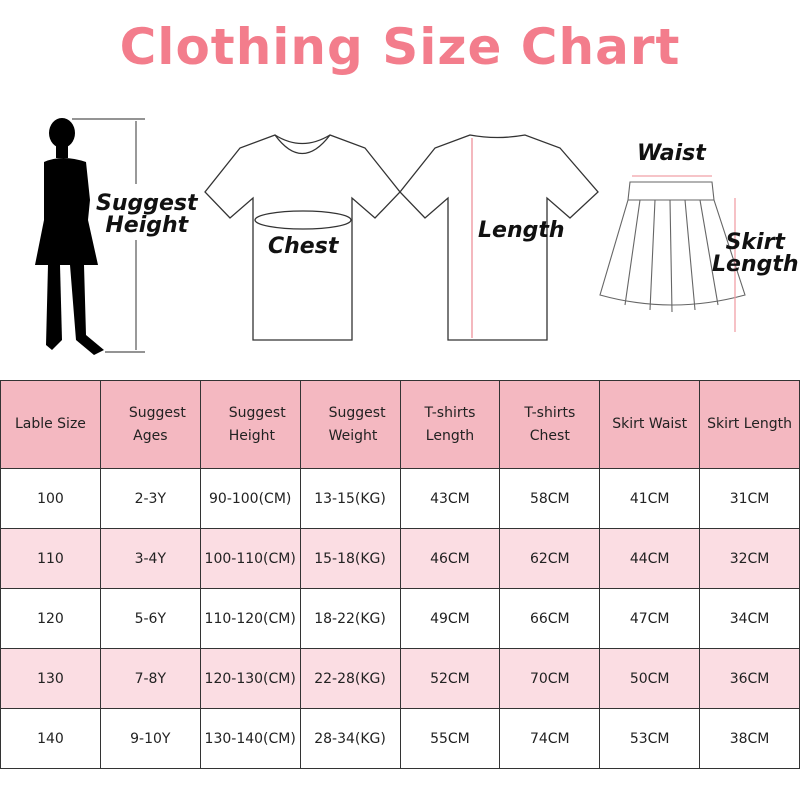  What do you see at coordinates (450, 558) in the screenshot?
I see `table-cell: 46CM` at bounding box center [450, 558].